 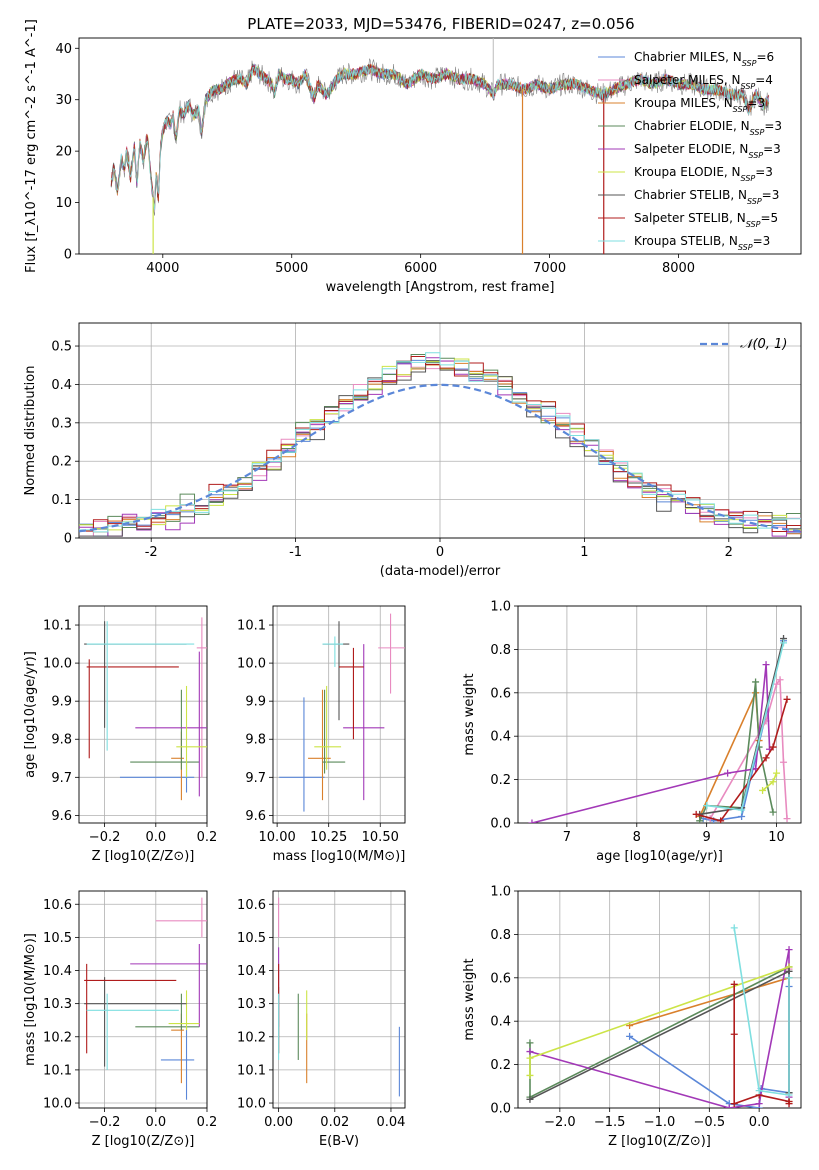 I want to click on x-tick-label: 5000, so click(x=291, y=268).